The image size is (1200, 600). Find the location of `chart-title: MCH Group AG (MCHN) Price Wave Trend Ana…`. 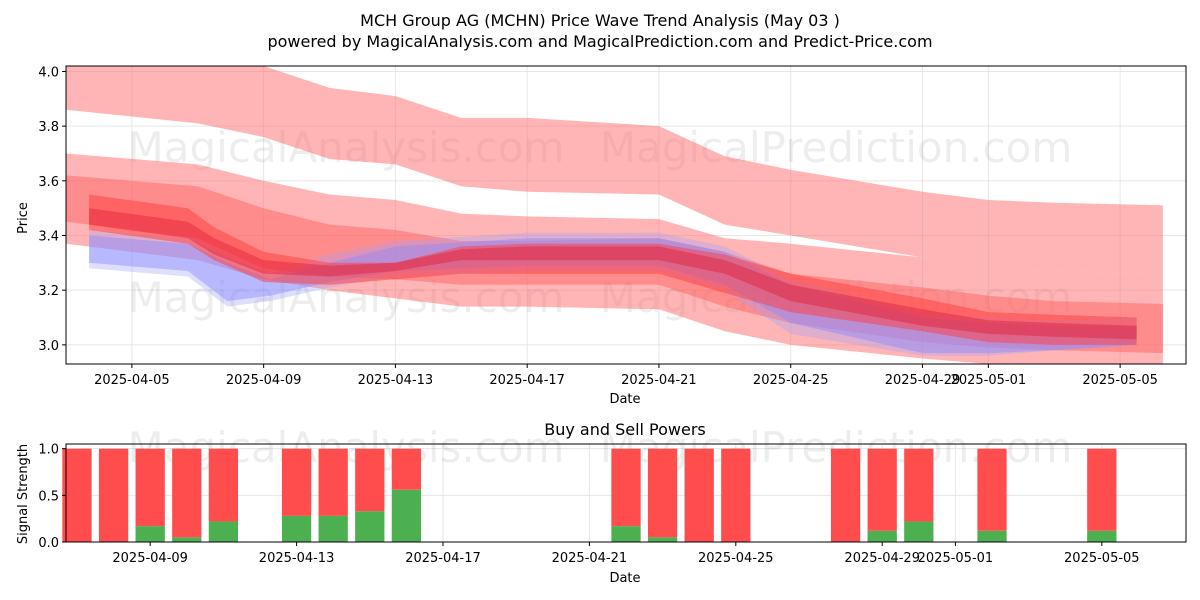

chart-title: MCH Group AG (MCHN) Price Wave Trend Ana… is located at coordinates (600, 20).